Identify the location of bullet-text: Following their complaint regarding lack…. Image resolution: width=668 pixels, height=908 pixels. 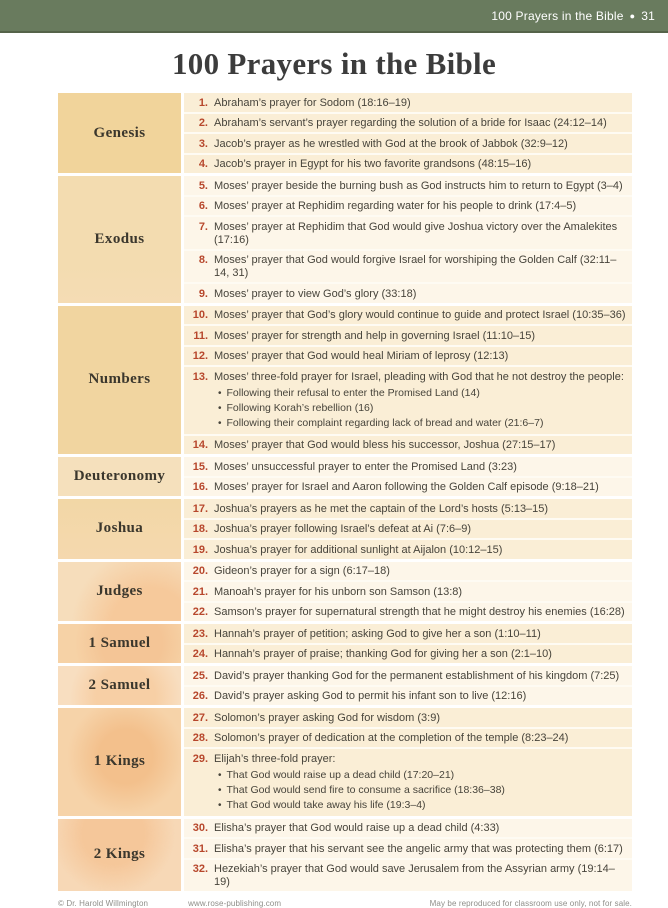
(385, 422).